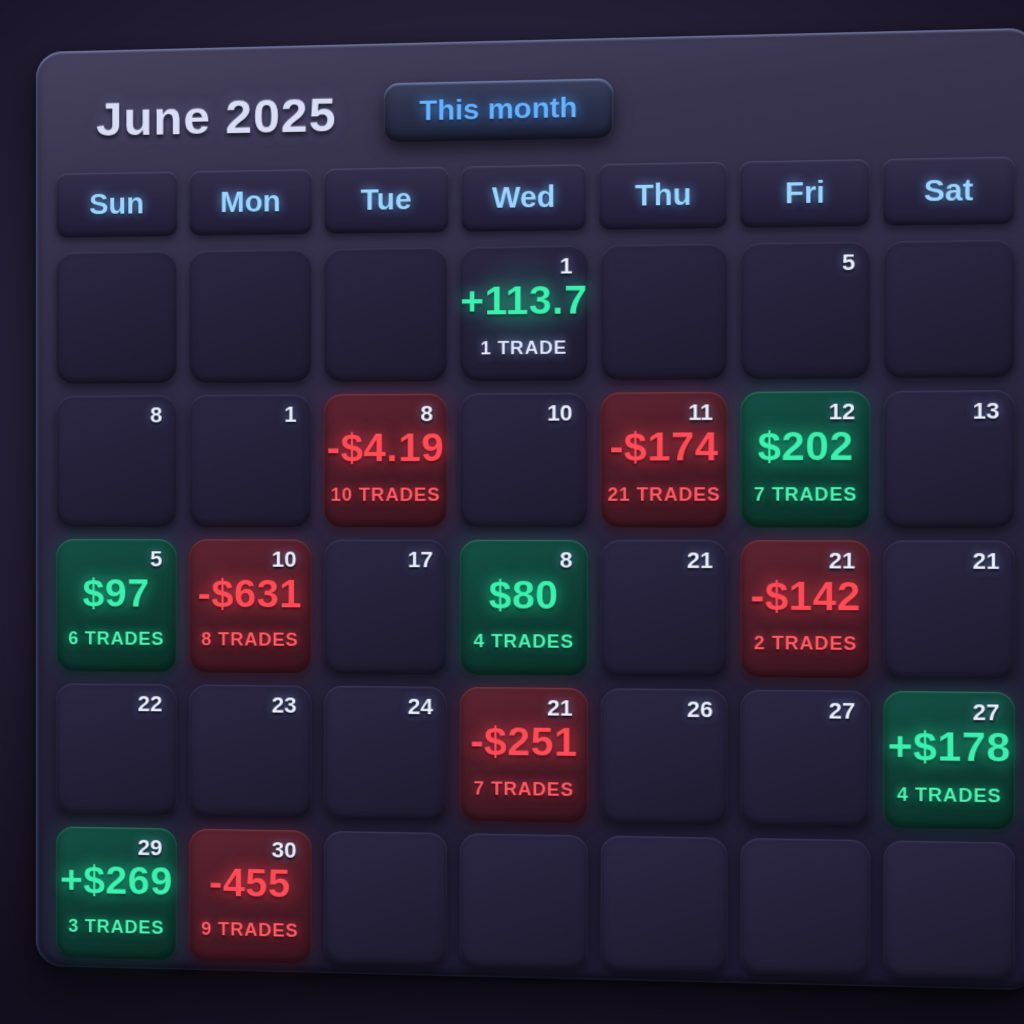 Image resolution: width=1024 pixels, height=1024 pixels. I want to click on day-number: 17, so click(420, 560).